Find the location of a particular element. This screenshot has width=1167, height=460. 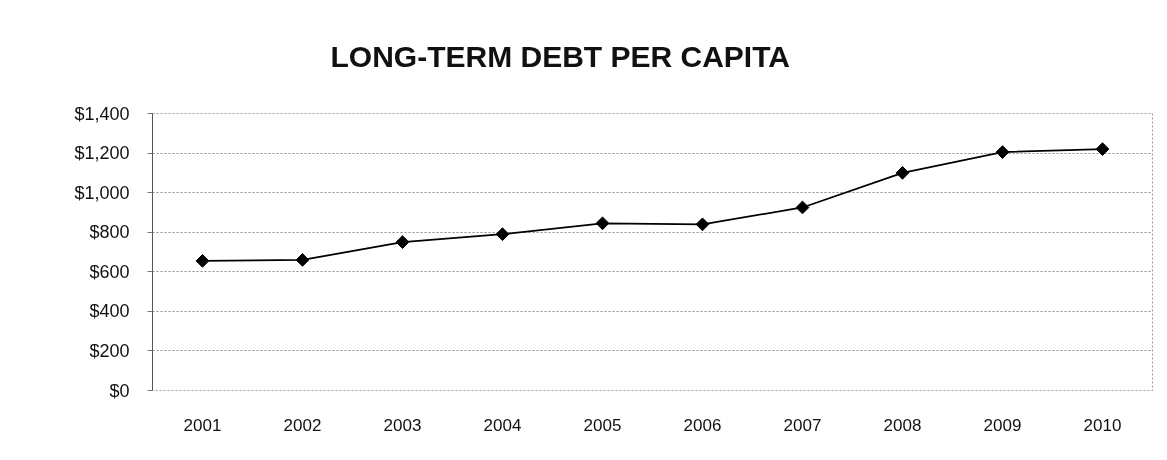

y-tick-label: $400 is located at coordinates (109, 311).